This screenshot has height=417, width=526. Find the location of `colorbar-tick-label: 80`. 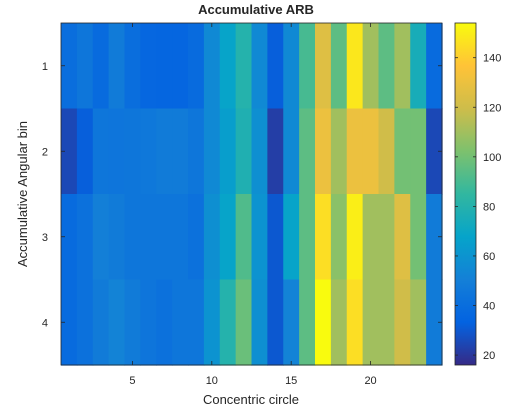

colorbar-tick-label: 80 is located at coordinates (489, 207).